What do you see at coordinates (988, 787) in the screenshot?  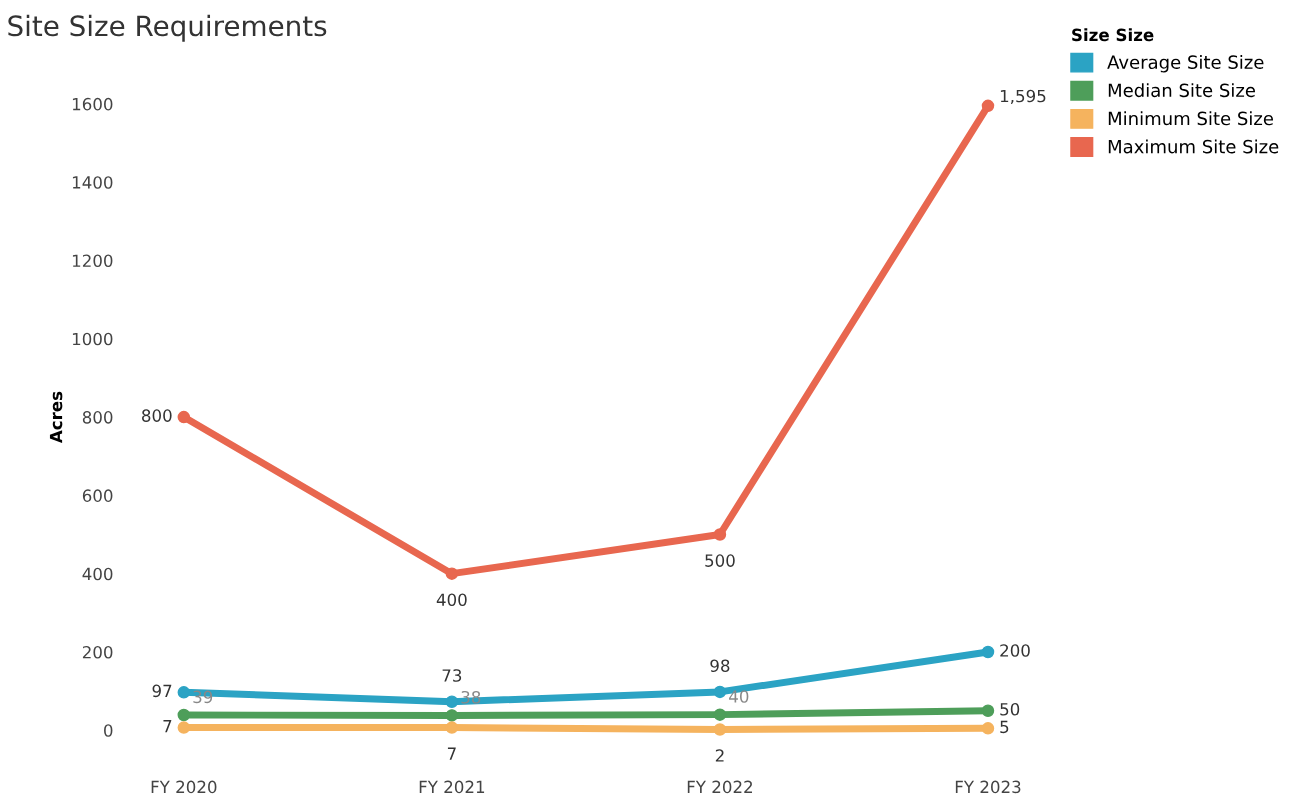 I see `x-tick-label: FY 2023` at bounding box center [988, 787].